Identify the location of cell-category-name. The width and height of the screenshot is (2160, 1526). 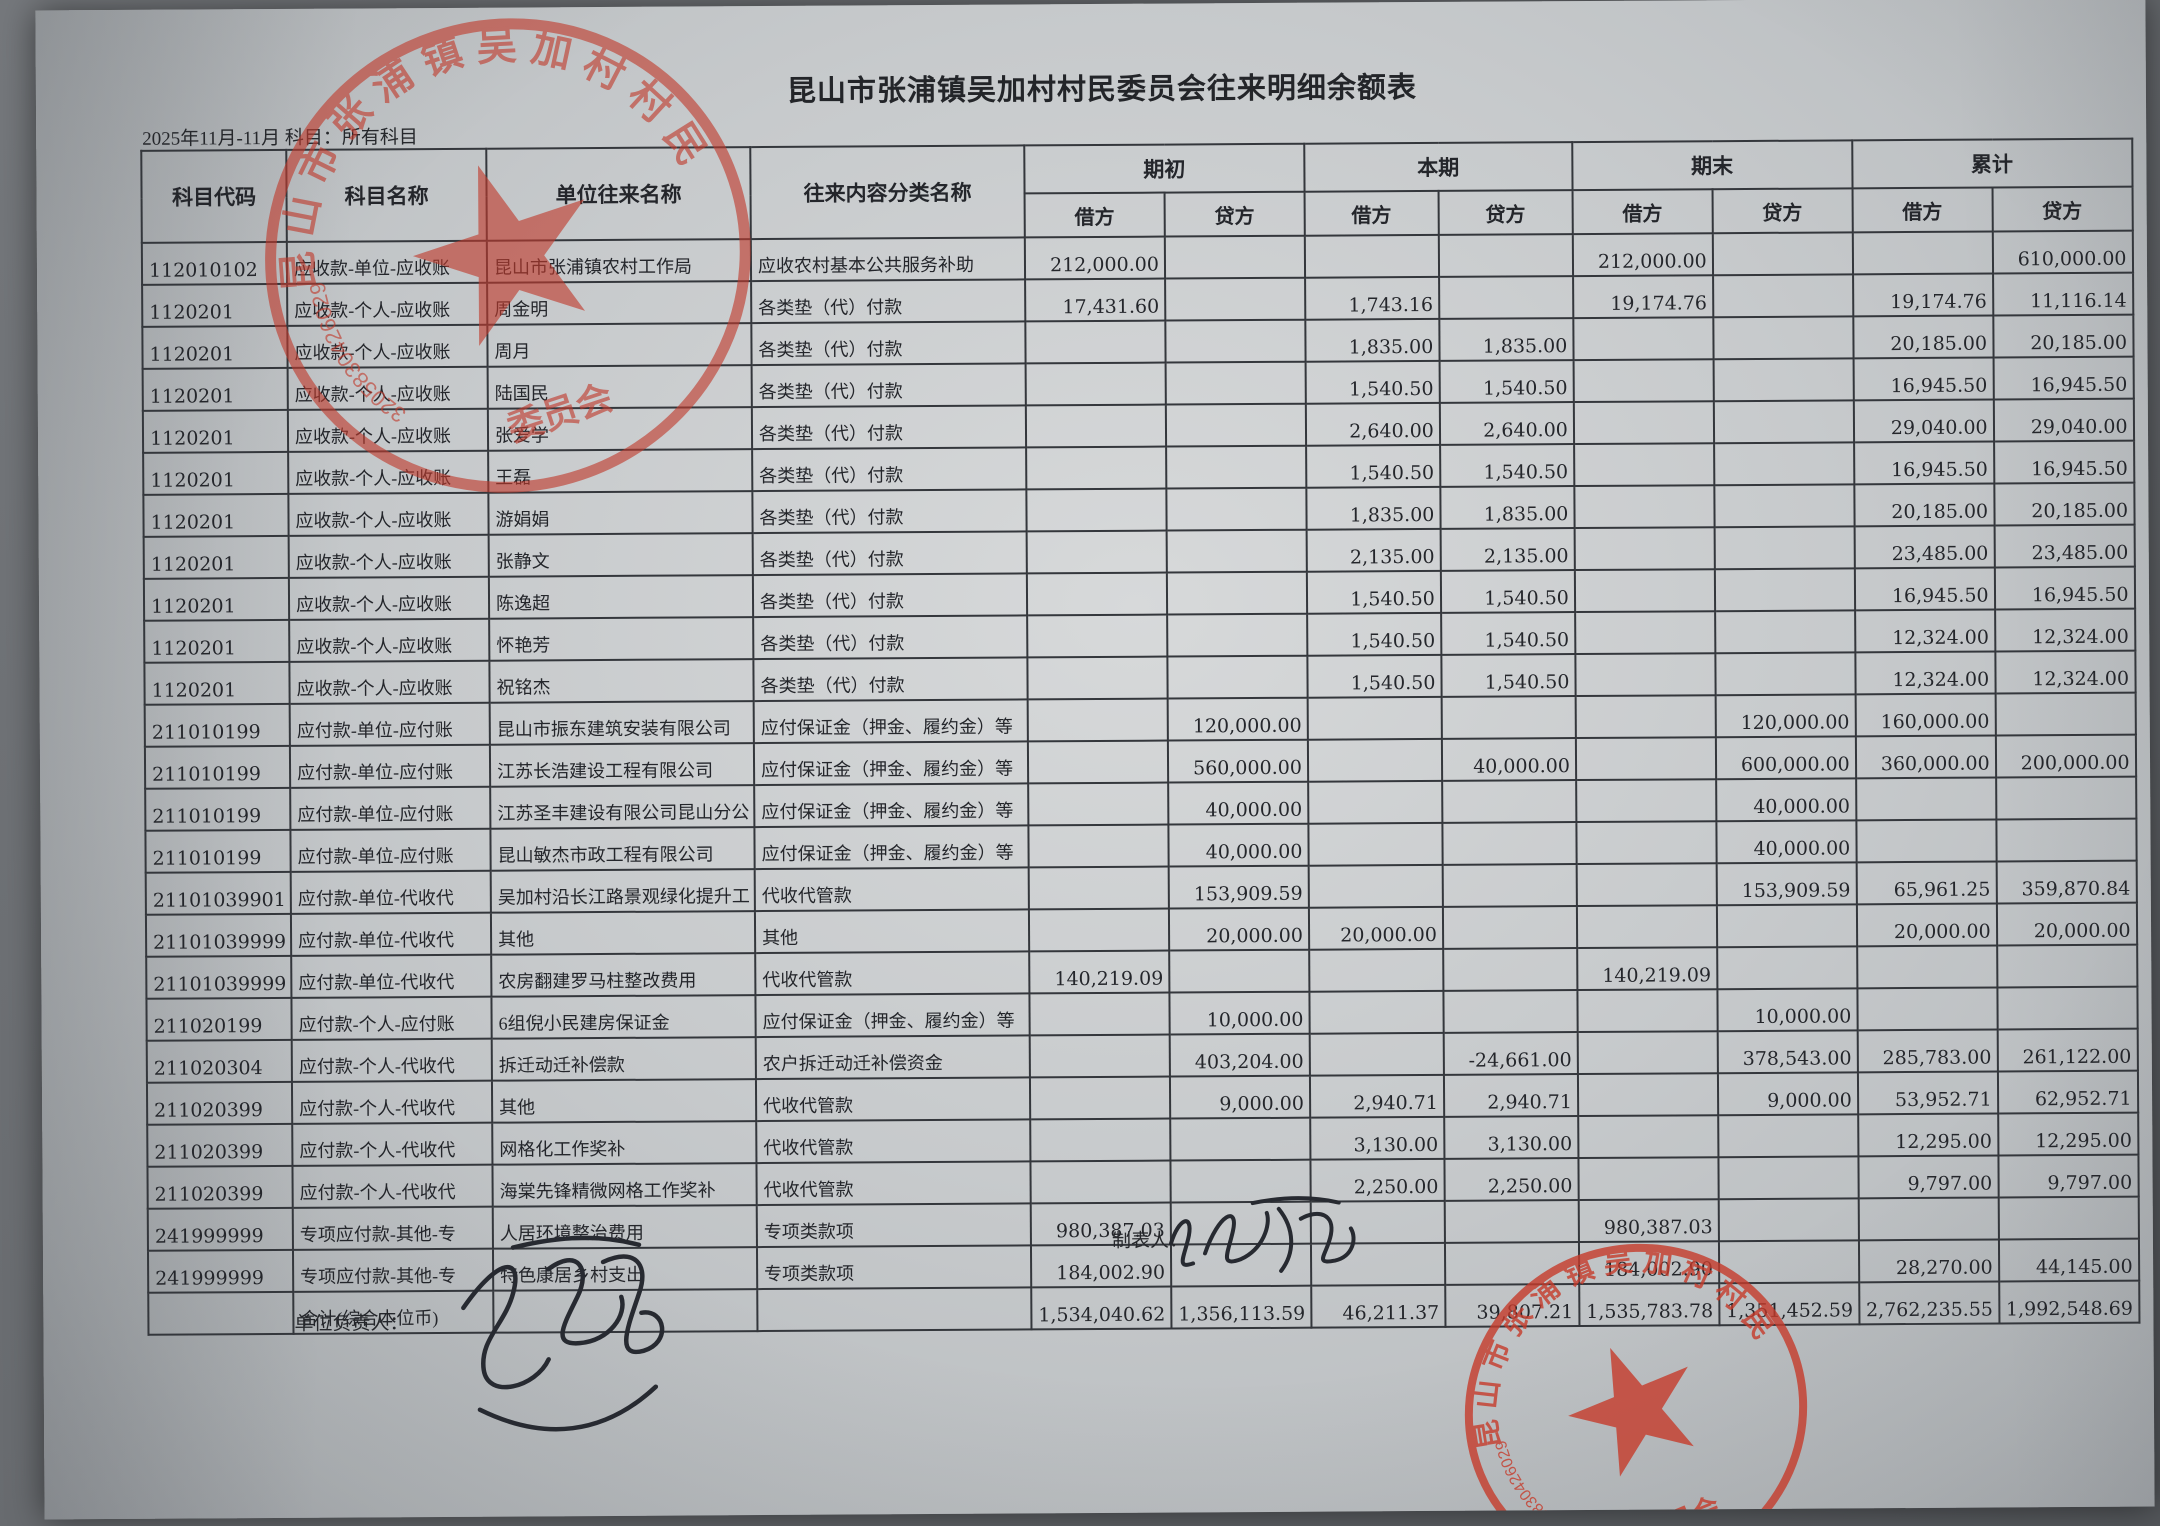
(894, 1309).